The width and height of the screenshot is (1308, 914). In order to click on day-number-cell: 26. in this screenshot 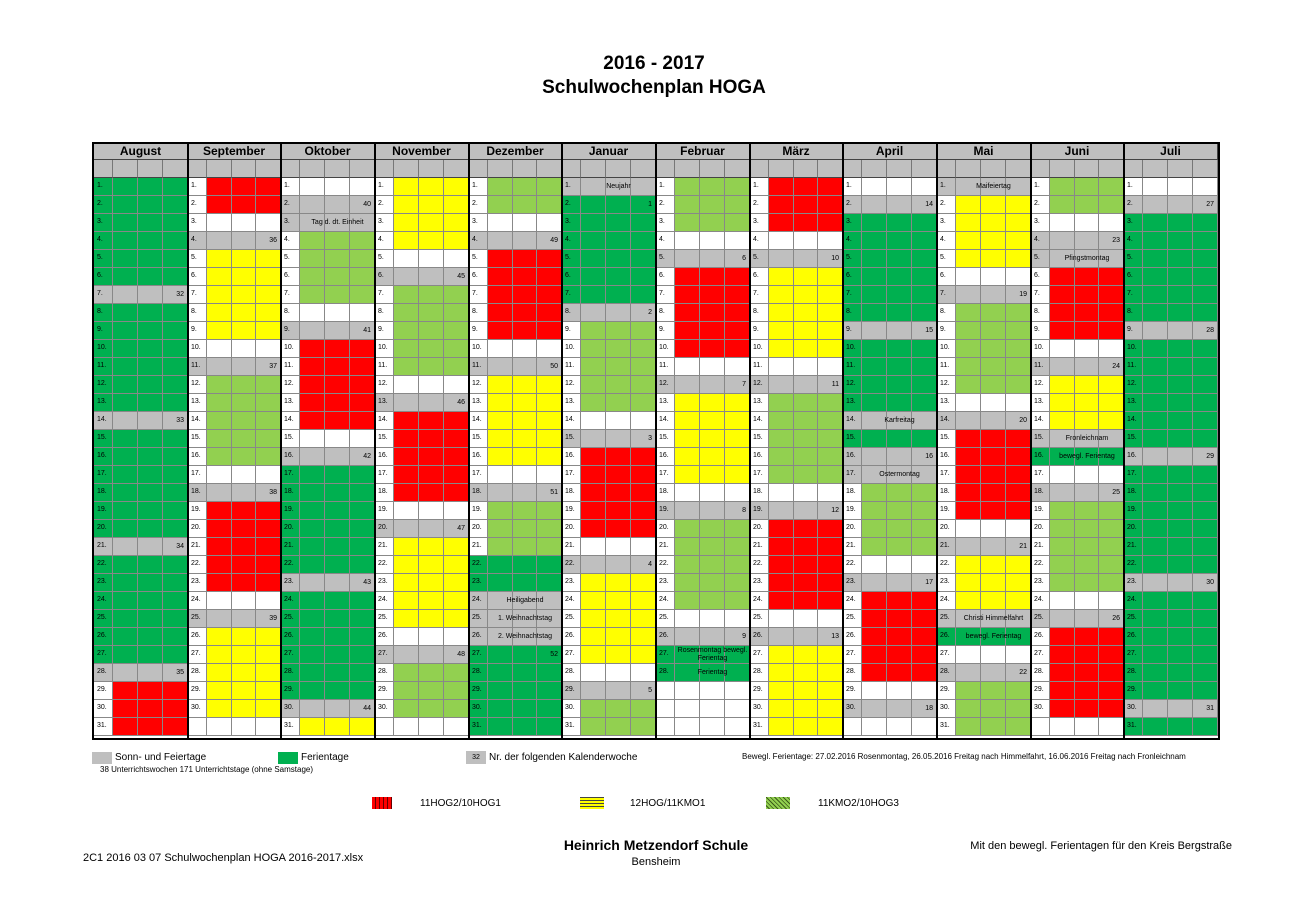, I will do `click(946, 637)`.